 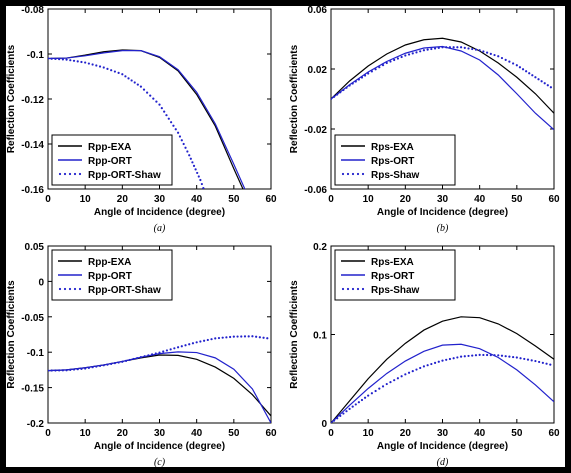 I want to click on legend-label: Rpp-ORT, so click(x=110, y=276).